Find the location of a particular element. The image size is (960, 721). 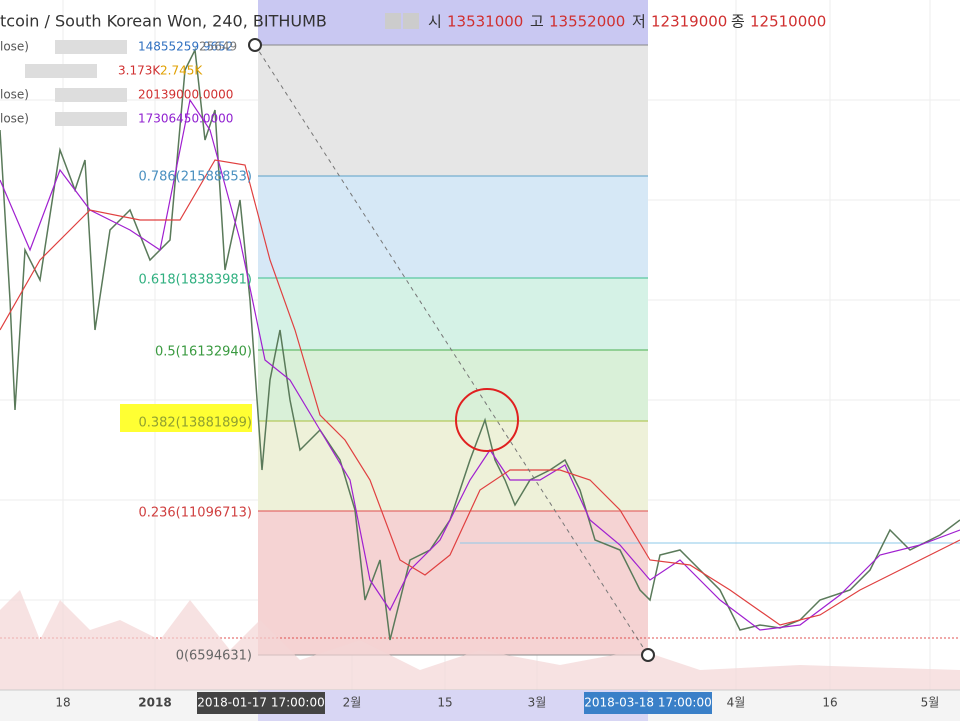

indicator-value: 2.745K is located at coordinates (181, 71).